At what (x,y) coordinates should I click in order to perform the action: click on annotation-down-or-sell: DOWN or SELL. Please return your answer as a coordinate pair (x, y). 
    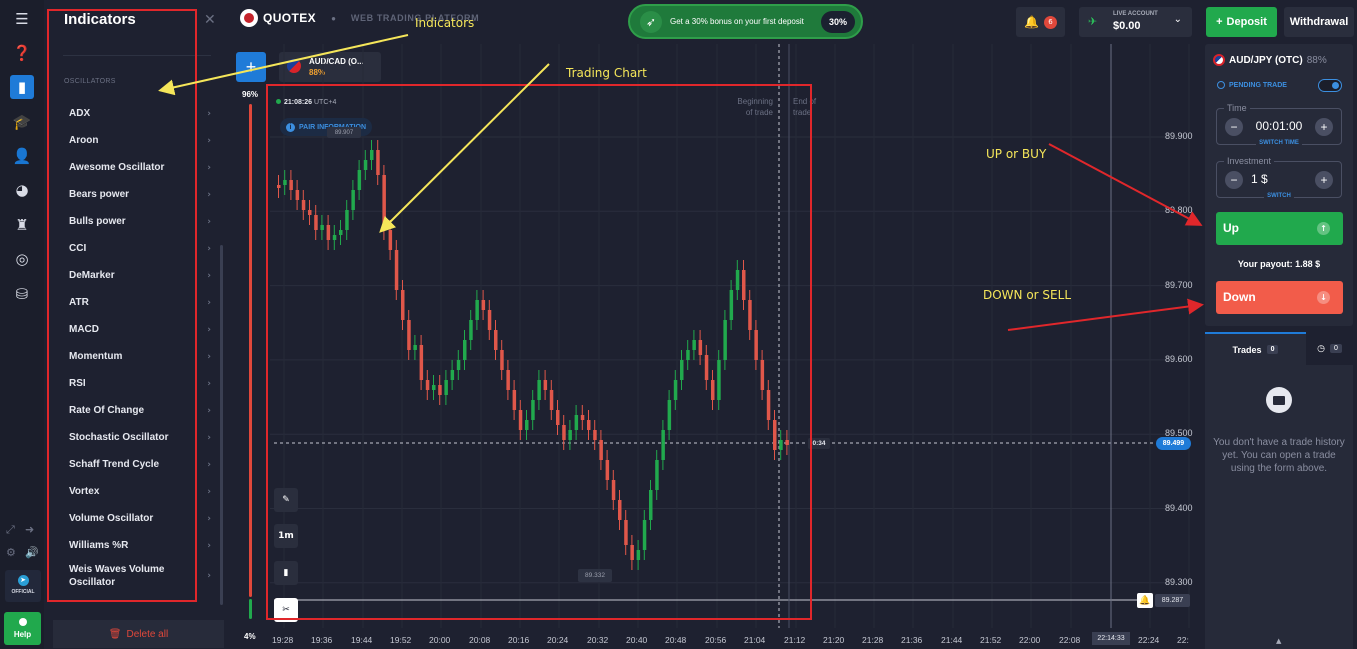
    Looking at the image, I should click on (1027, 295).